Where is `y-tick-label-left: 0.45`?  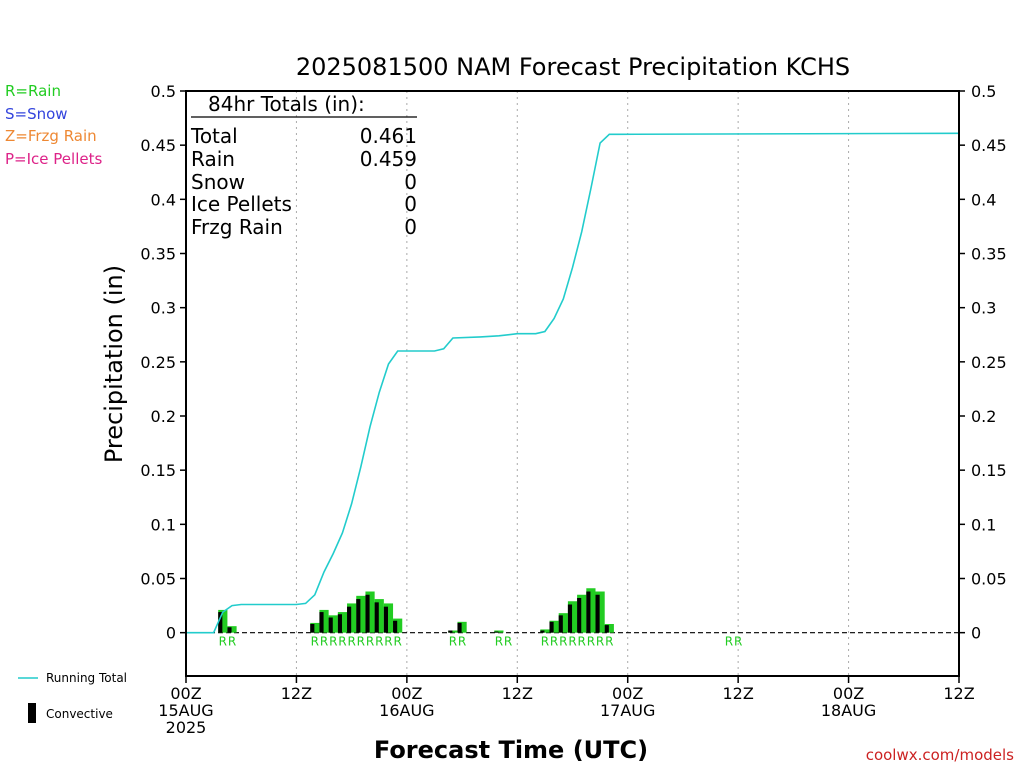
y-tick-label-left: 0.45 is located at coordinates (158, 145).